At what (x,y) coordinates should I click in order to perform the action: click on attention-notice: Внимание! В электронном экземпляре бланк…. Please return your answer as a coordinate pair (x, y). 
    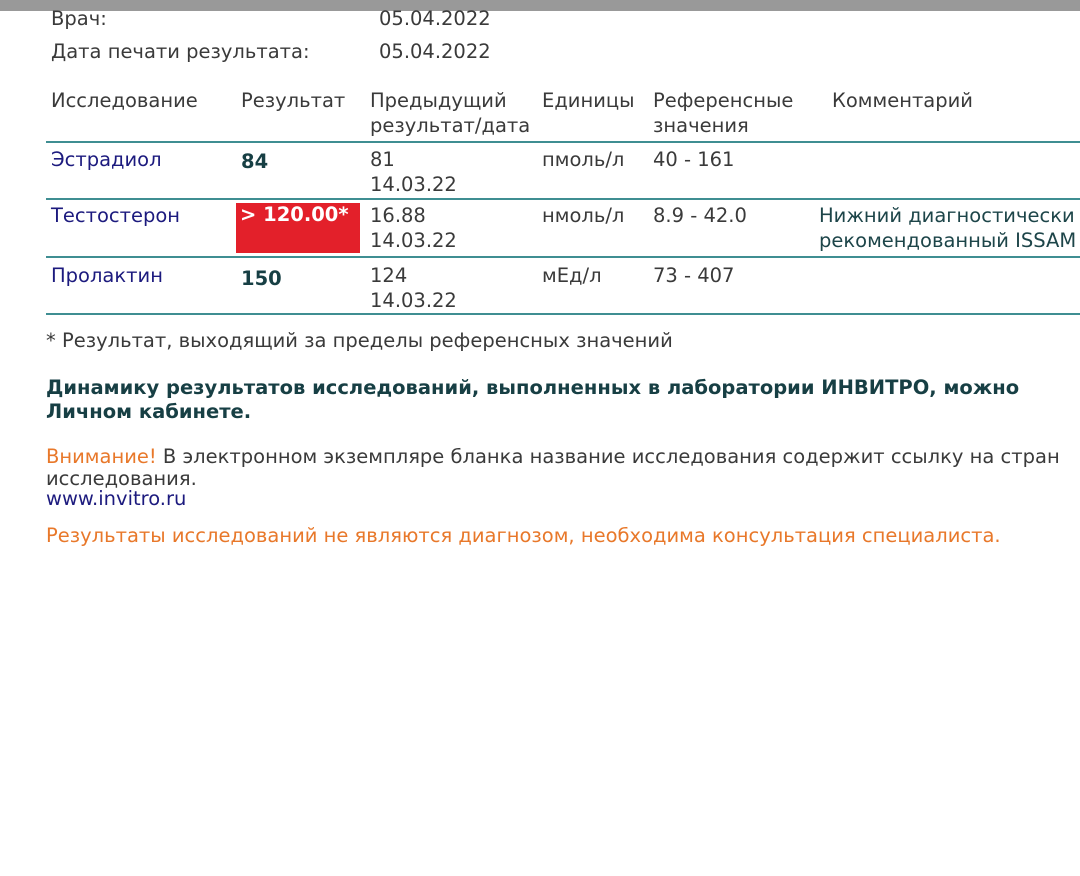
    Looking at the image, I should click on (553, 457).